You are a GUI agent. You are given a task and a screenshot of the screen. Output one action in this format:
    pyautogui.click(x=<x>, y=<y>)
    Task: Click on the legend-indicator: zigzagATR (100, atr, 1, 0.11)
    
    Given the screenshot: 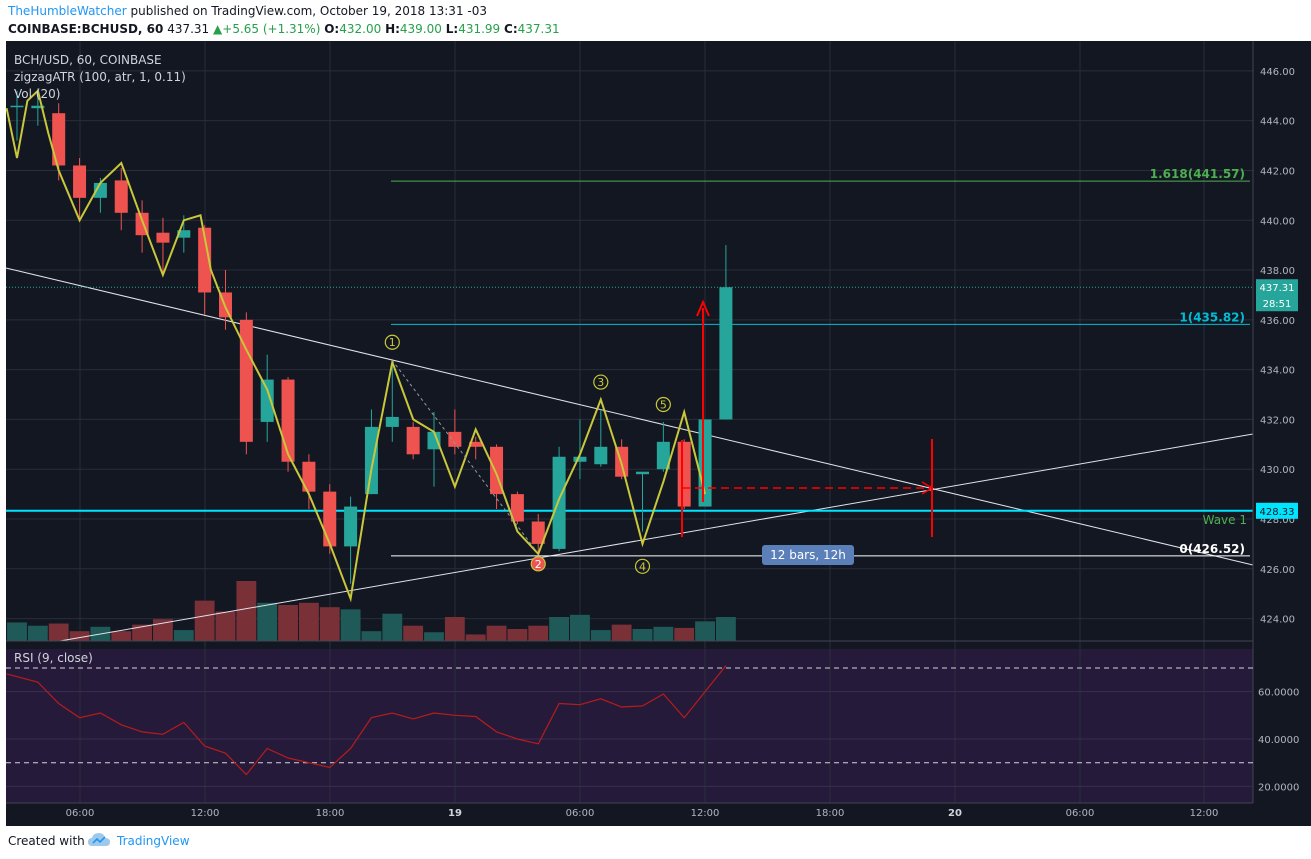 What is the action you would take?
    pyautogui.click(x=100, y=77)
    